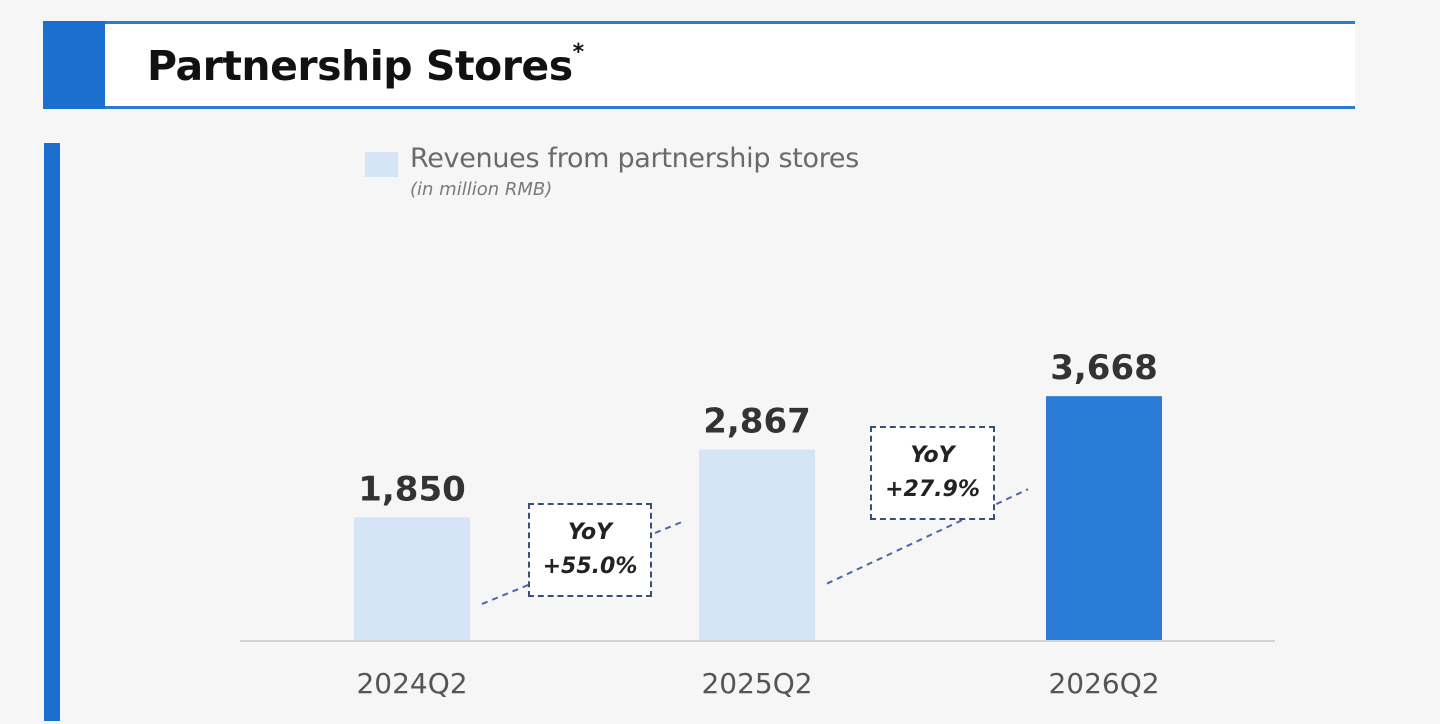 The image size is (1440, 724). Describe the element at coordinates (932, 473) in the screenshot. I see `yoy-annotation-box: YoY +27.9%` at that location.